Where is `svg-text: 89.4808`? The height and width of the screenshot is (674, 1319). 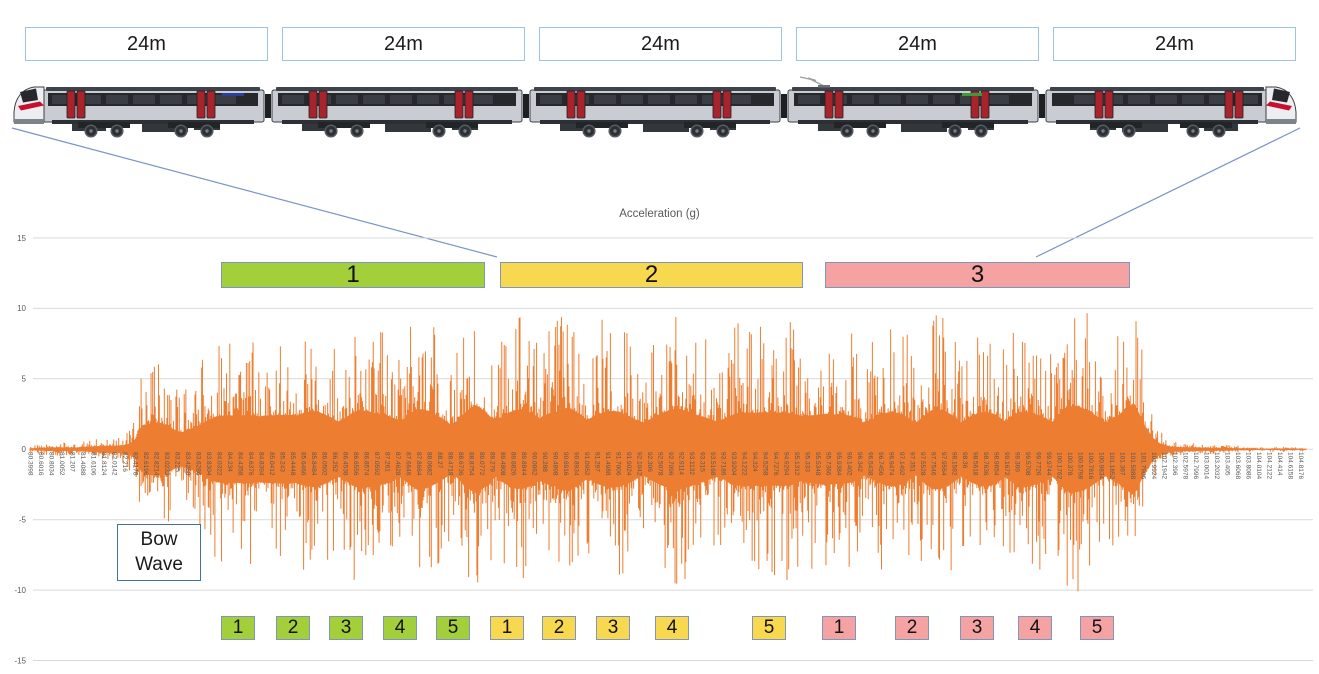 svg-text: 89.4808 is located at coordinates (502, 464).